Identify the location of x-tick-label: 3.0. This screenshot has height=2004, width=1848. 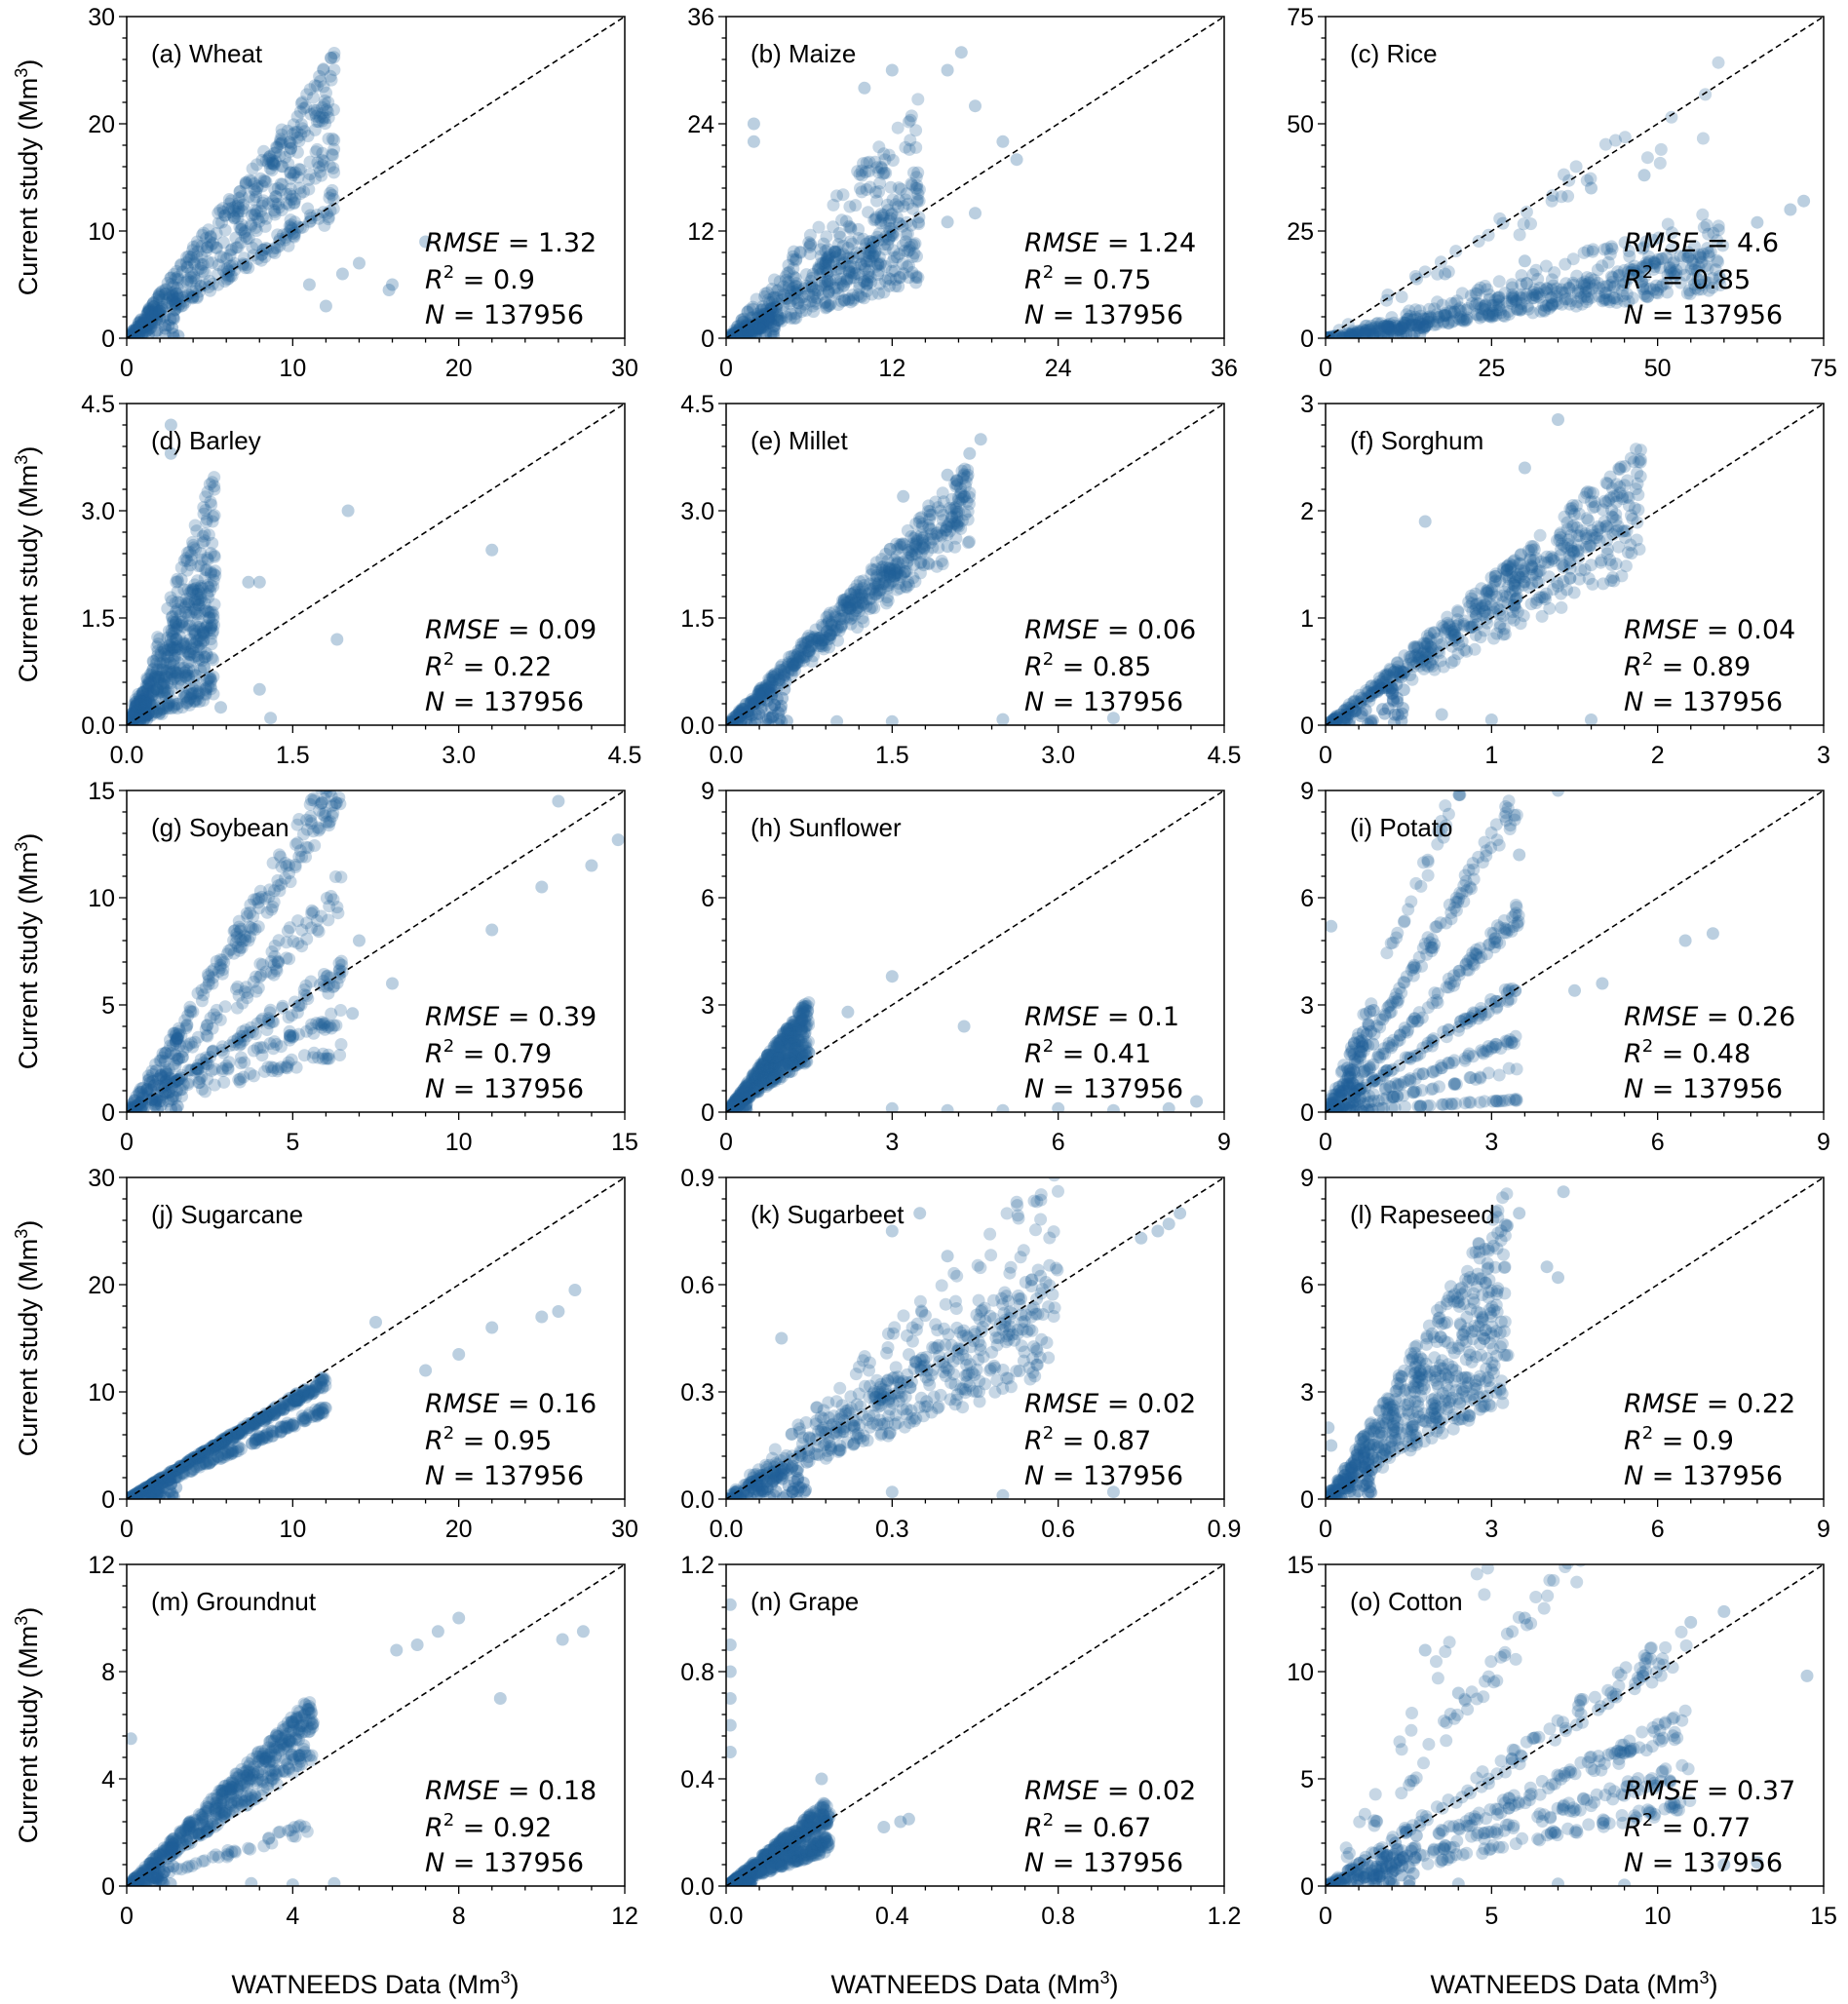
(1058, 755).